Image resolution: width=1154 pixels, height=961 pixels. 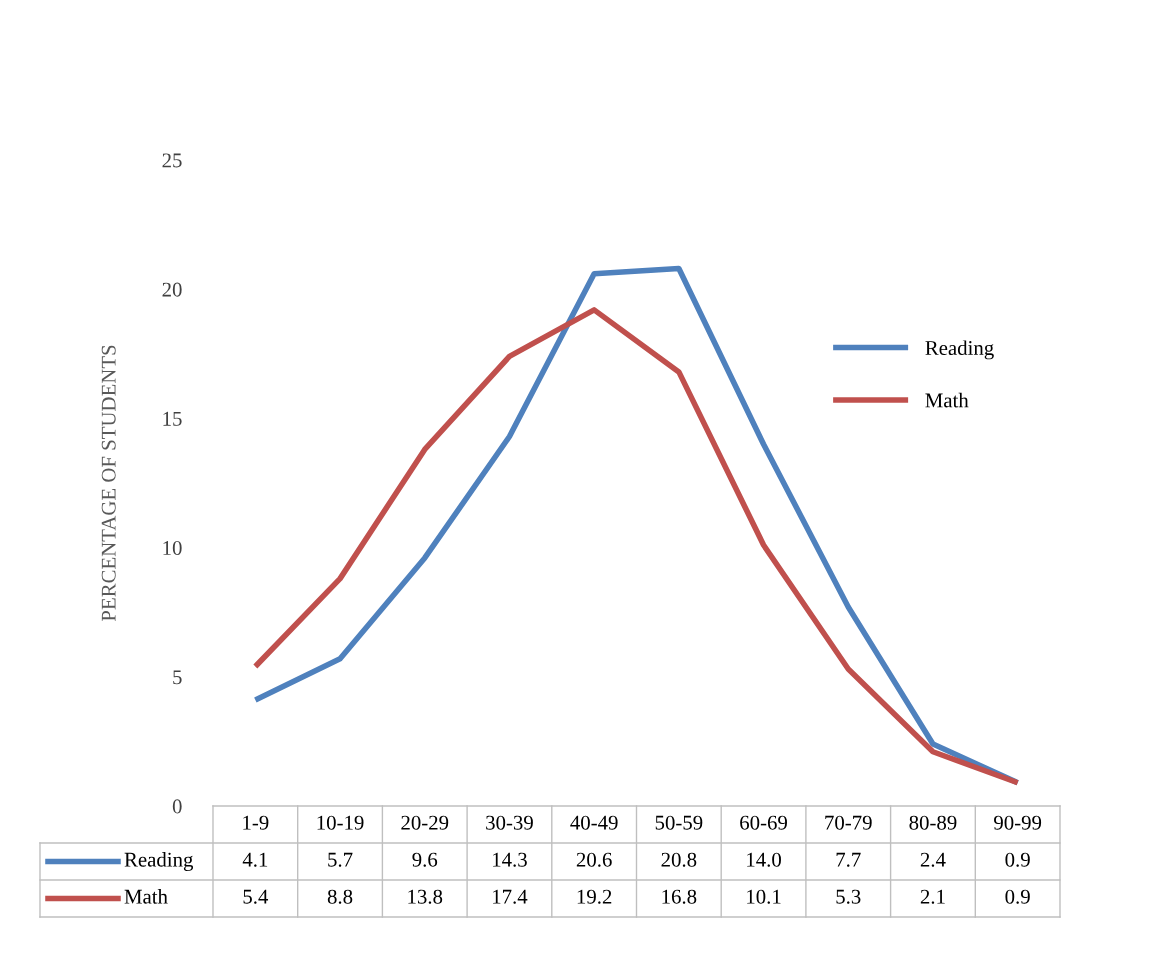 I want to click on x-tick-label: 60-69, so click(x=763, y=822).